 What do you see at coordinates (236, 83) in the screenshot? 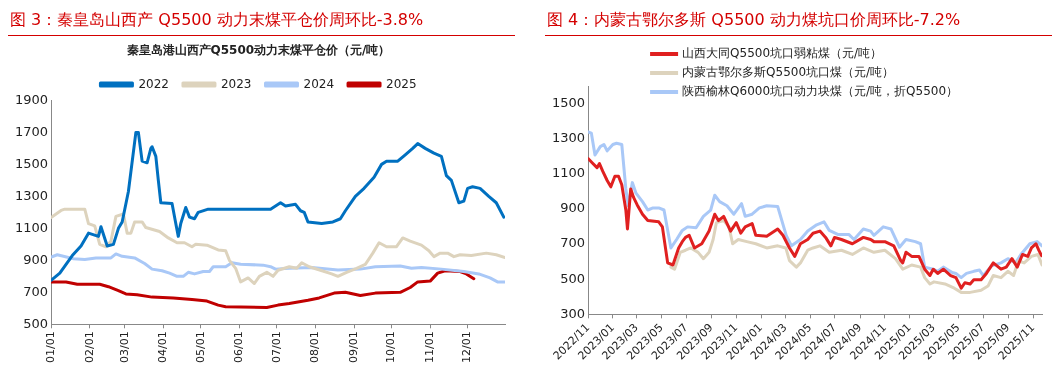
I see `legend-label: 2023` at bounding box center [236, 83].